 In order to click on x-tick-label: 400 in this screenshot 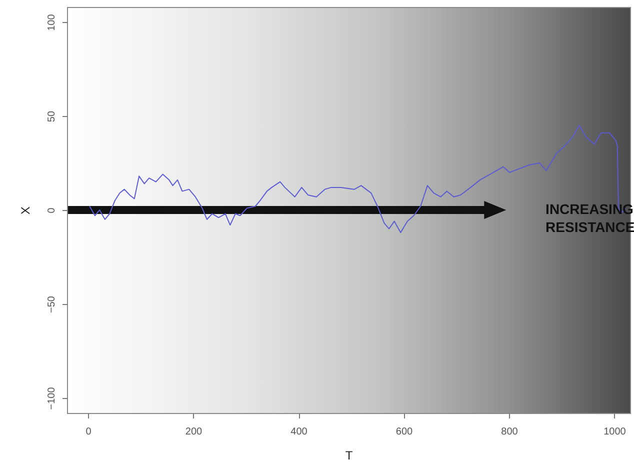, I will do `click(299, 432)`.